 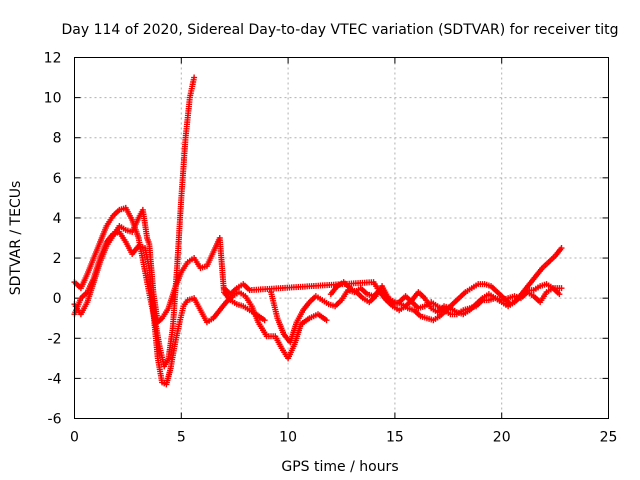 I want to click on y-tick-label: 0, so click(x=57, y=299).